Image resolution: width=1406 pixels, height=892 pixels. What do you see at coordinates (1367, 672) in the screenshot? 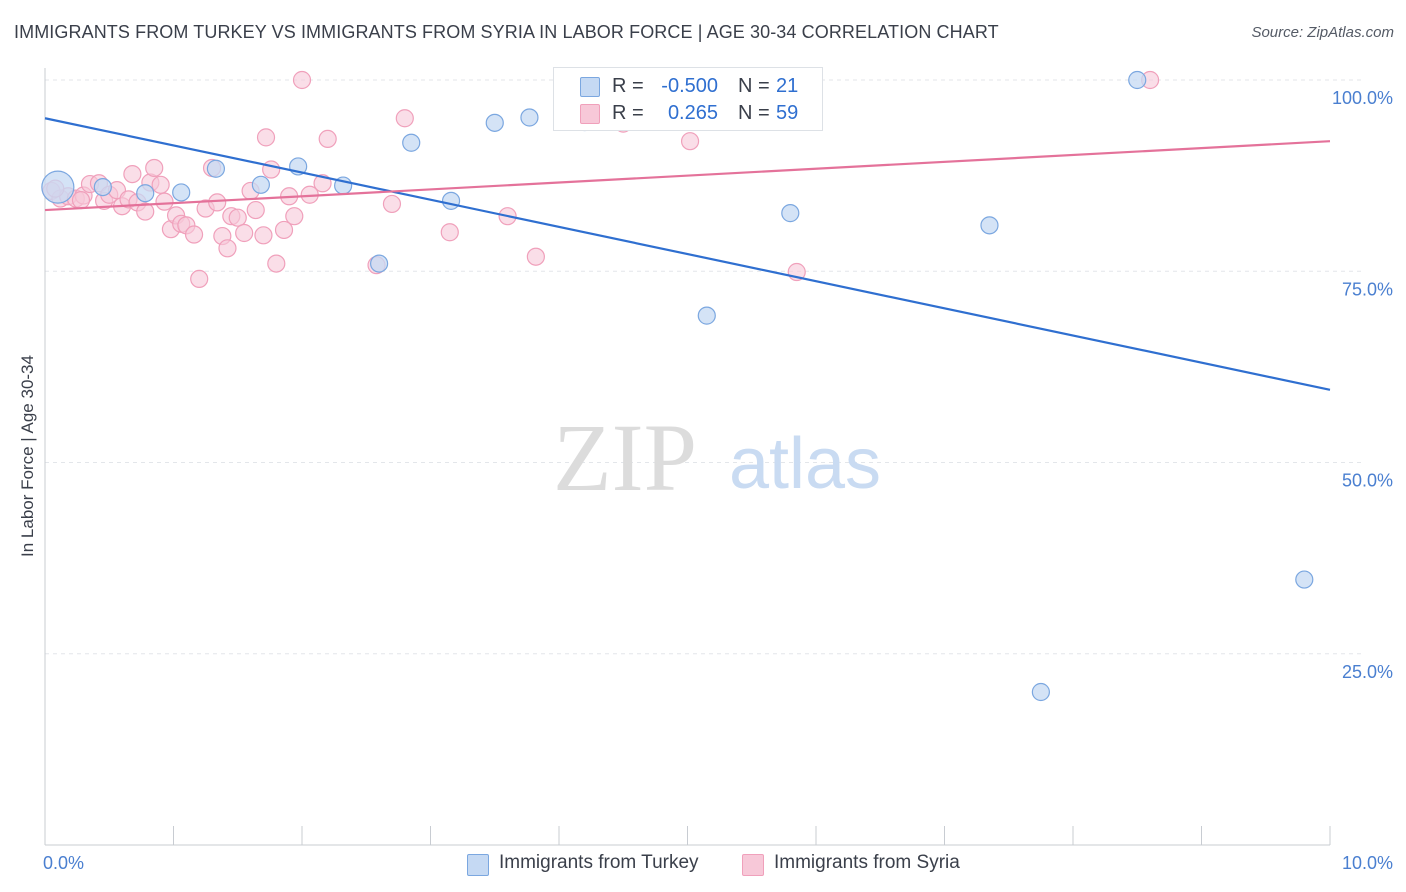
I see `y-tick-label: 25.0%` at bounding box center [1367, 672].